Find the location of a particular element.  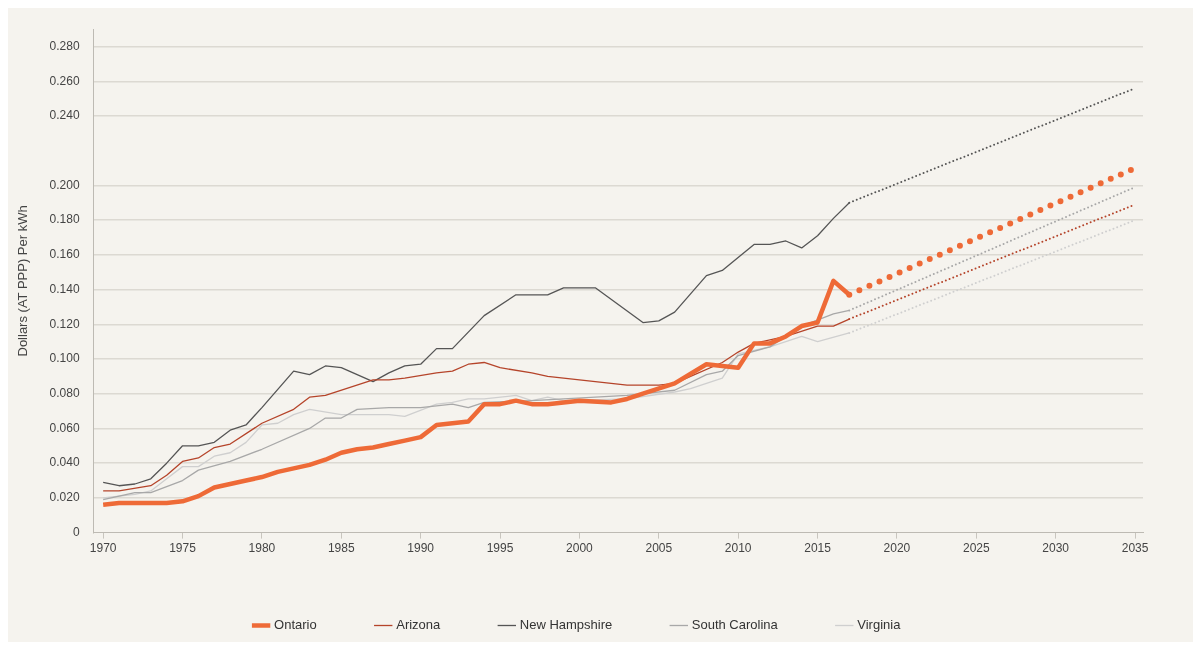

x-tick-label: 1980 is located at coordinates (262, 548).